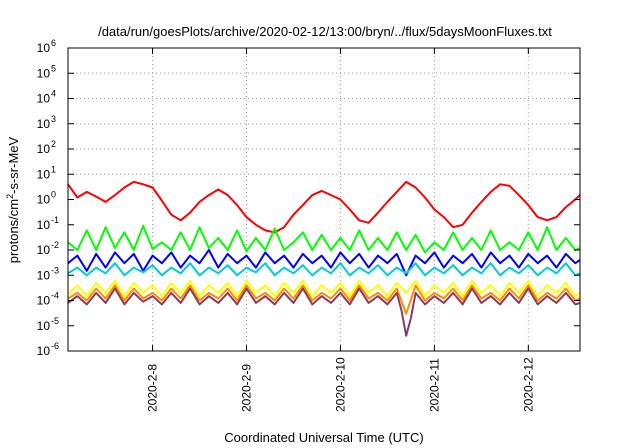 This screenshot has width=640, height=448. I want to click on y-tick-label-exp: -3, so click(55, 270).